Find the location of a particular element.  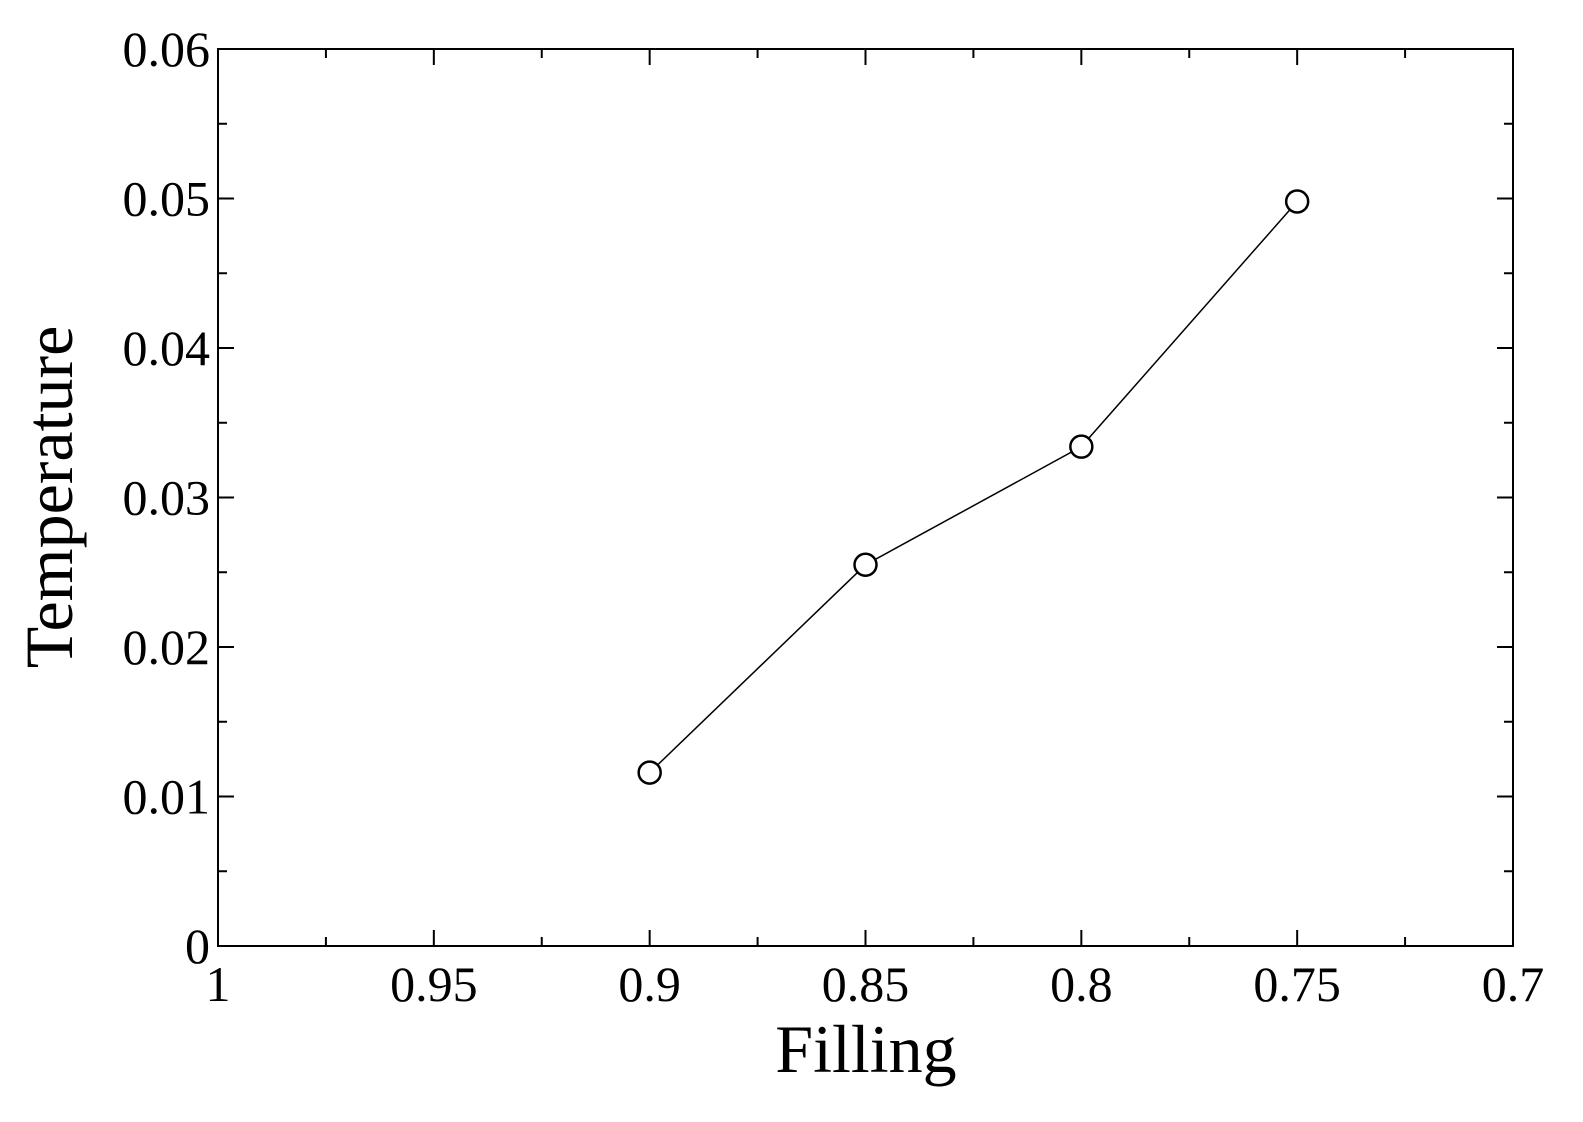

x-tick-label: 0.7 is located at coordinates (1513, 984).